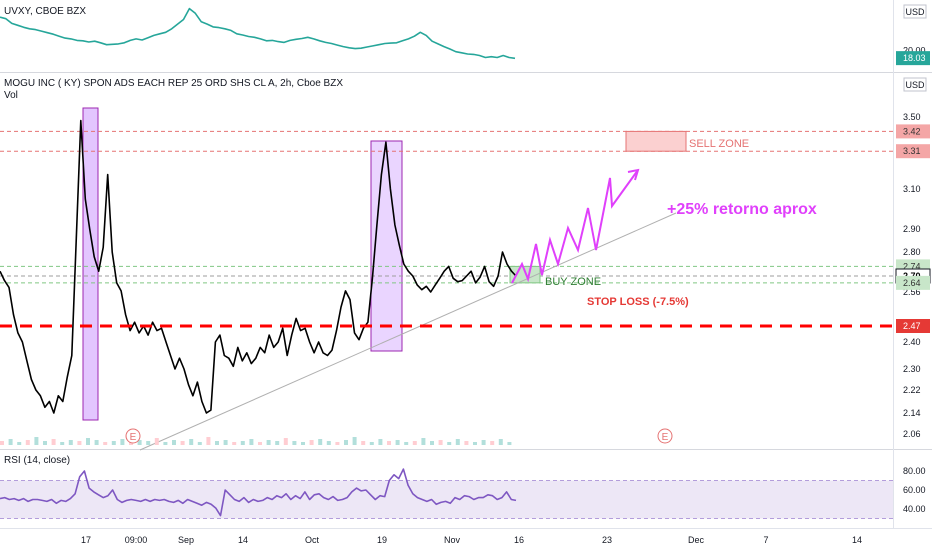 The image size is (932, 550). I want to click on highlight-box-october, so click(386, 246).